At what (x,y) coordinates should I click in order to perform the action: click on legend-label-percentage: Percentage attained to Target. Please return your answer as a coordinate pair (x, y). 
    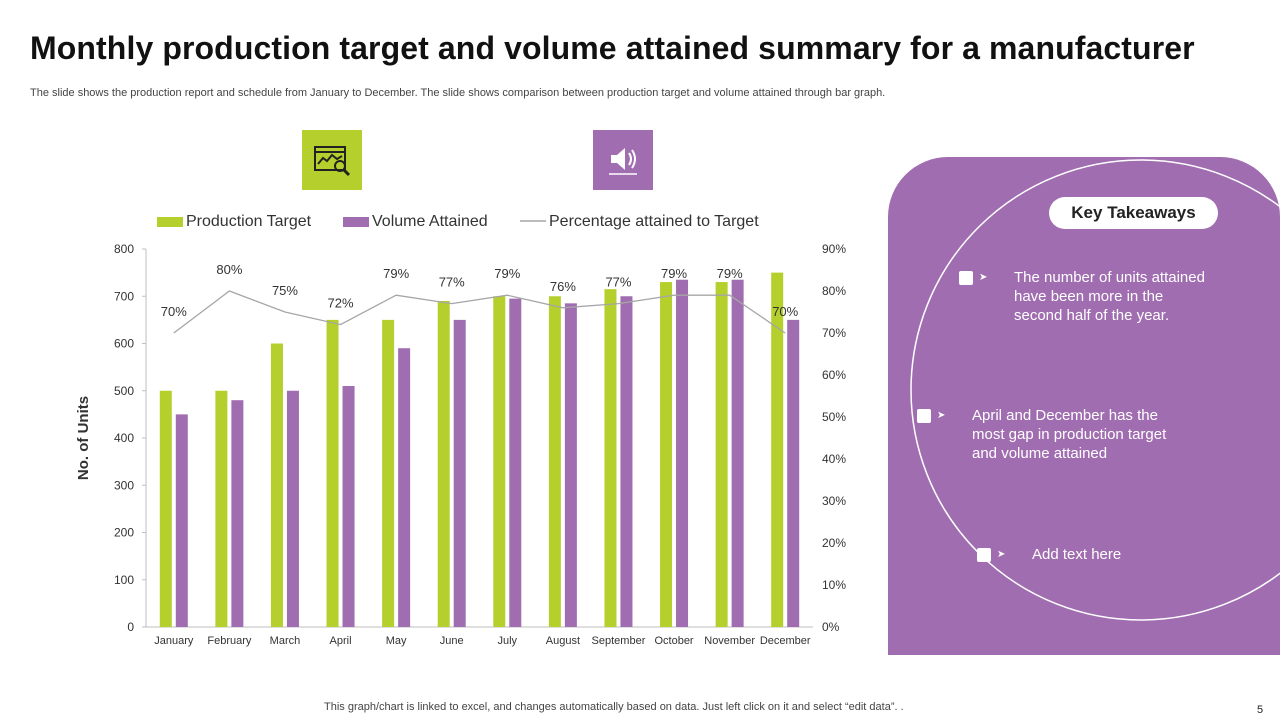
    Looking at the image, I should click on (654, 221).